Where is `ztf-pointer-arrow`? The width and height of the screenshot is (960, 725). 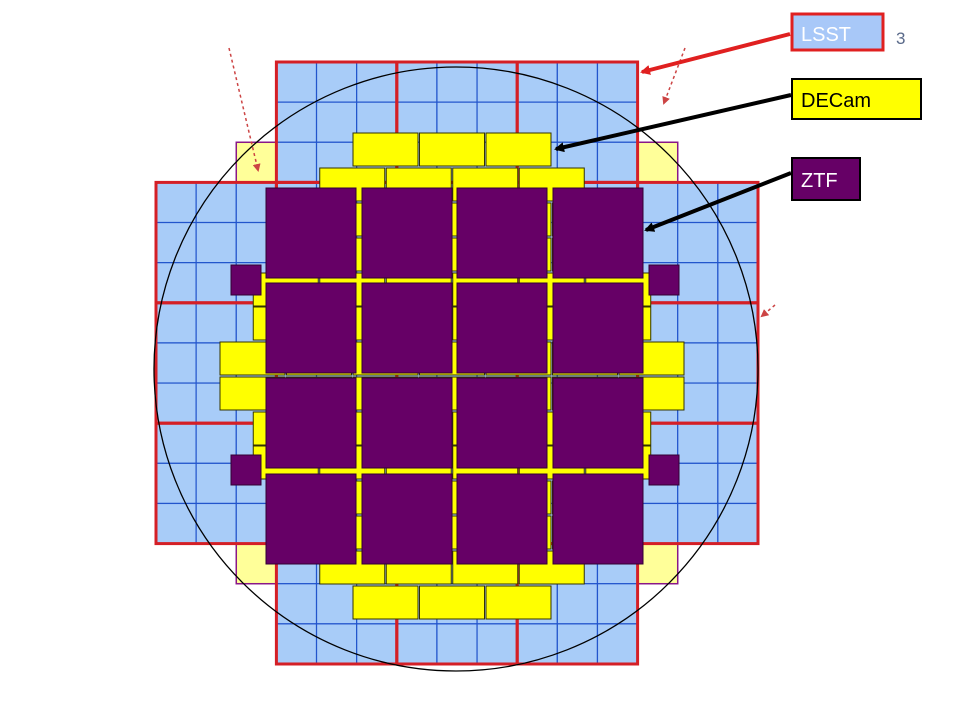
ztf-pointer-arrow is located at coordinates (718, 201).